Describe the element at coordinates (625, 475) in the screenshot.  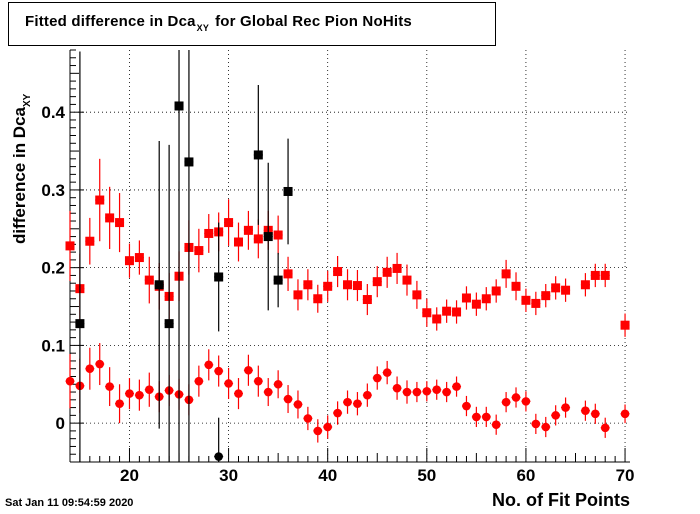
I see `x-tick-label: 70` at that location.